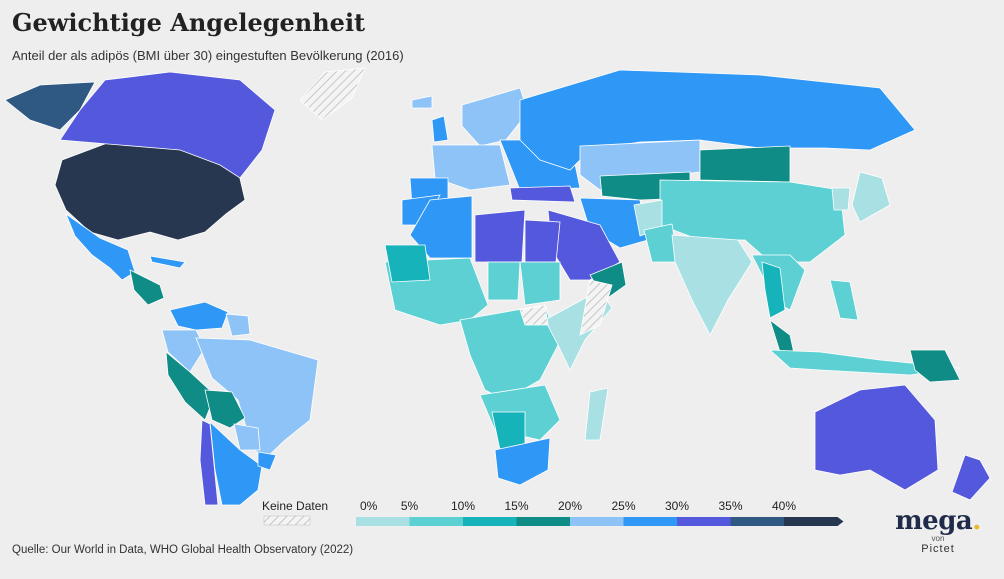 The height and width of the screenshot is (579, 1004). What do you see at coordinates (167, 262) in the screenshot?
I see `region-kuba` at bounding box center [167, 262].